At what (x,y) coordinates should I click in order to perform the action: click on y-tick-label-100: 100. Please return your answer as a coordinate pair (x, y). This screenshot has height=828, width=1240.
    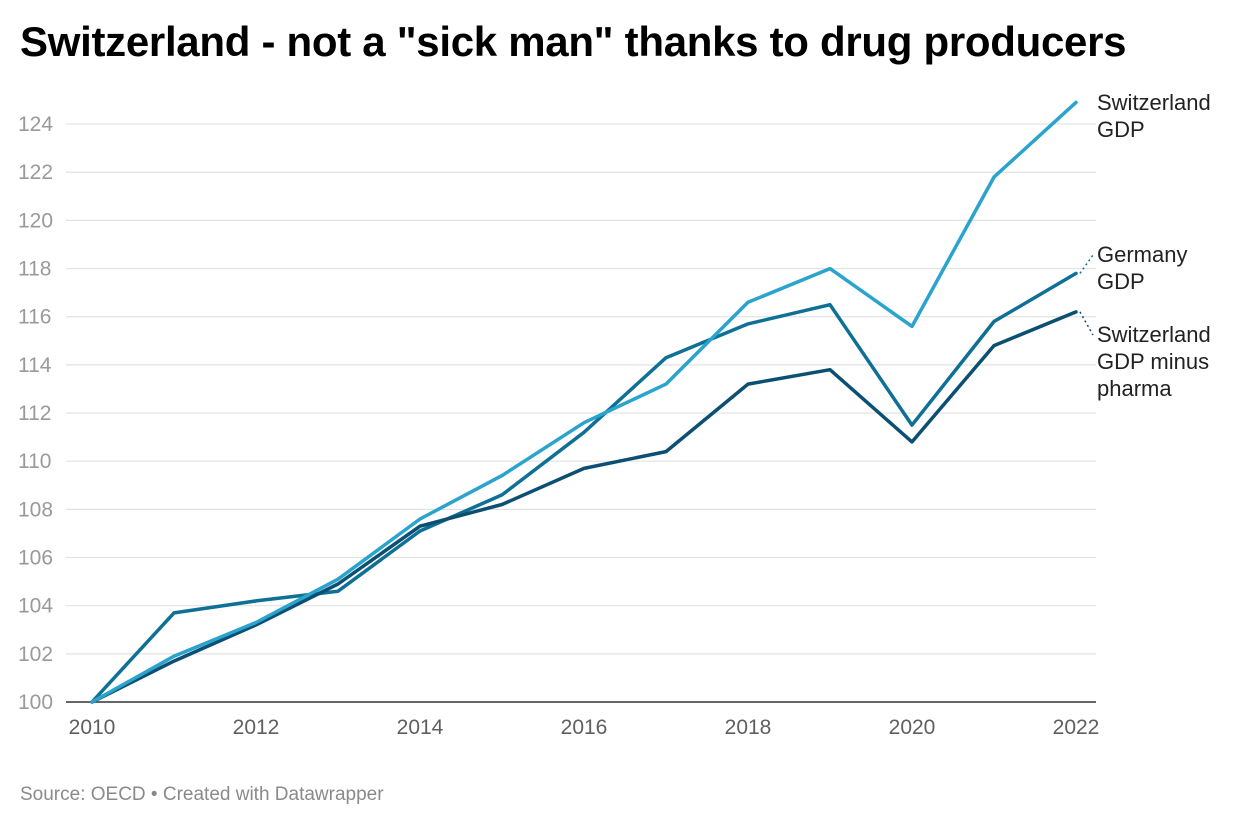
    Looking at the image, I should click on (35, 702).